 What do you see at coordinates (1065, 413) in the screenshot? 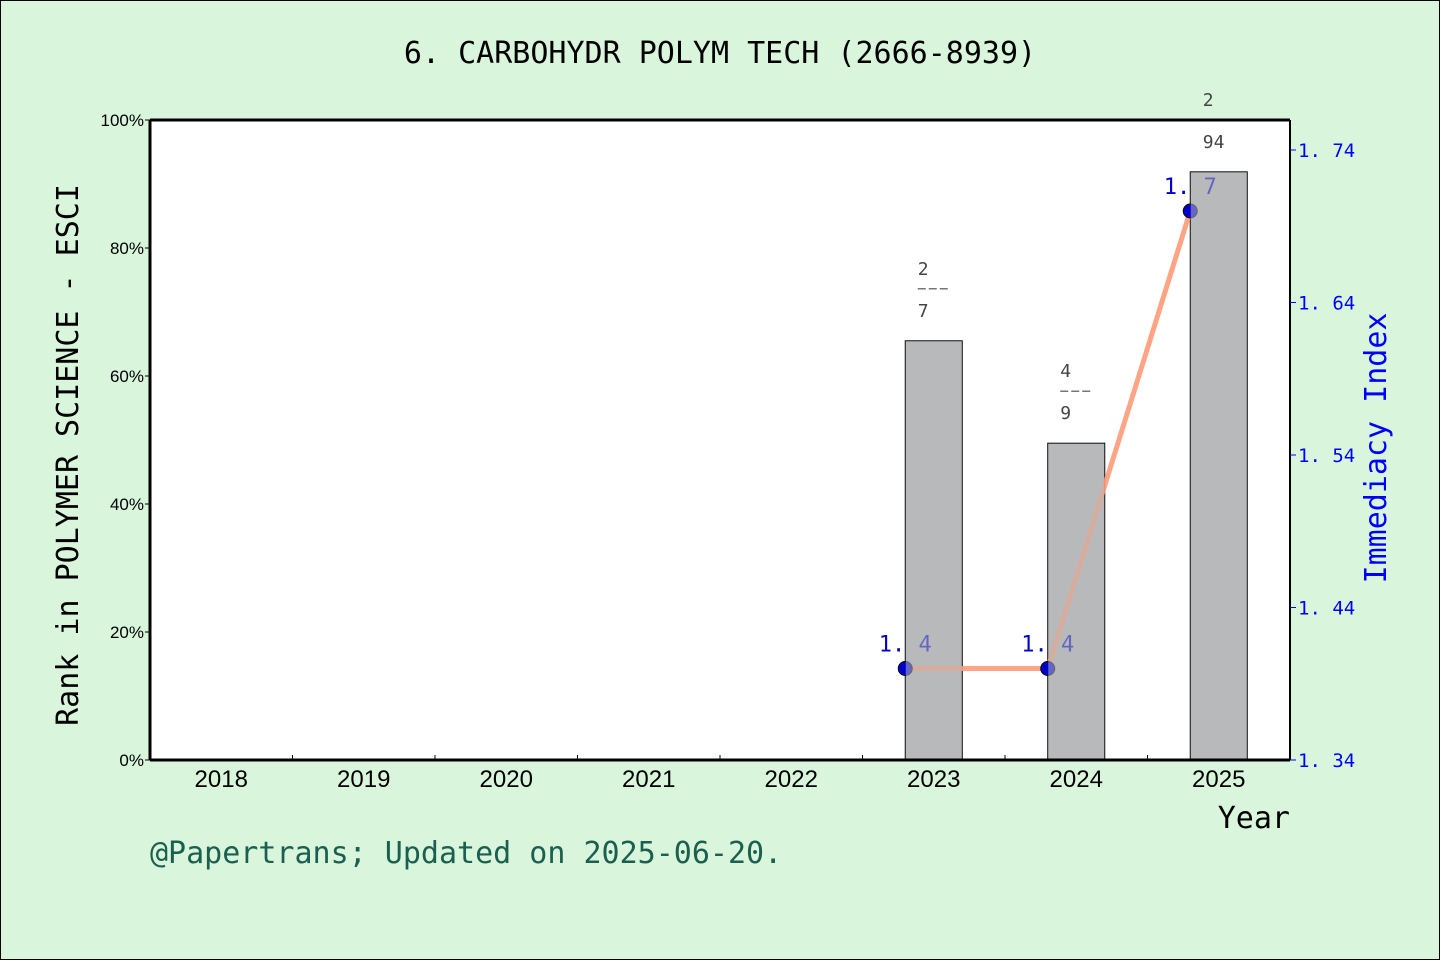
I see `bar-label-denominator: 9` at bounding box center [1065, 413].